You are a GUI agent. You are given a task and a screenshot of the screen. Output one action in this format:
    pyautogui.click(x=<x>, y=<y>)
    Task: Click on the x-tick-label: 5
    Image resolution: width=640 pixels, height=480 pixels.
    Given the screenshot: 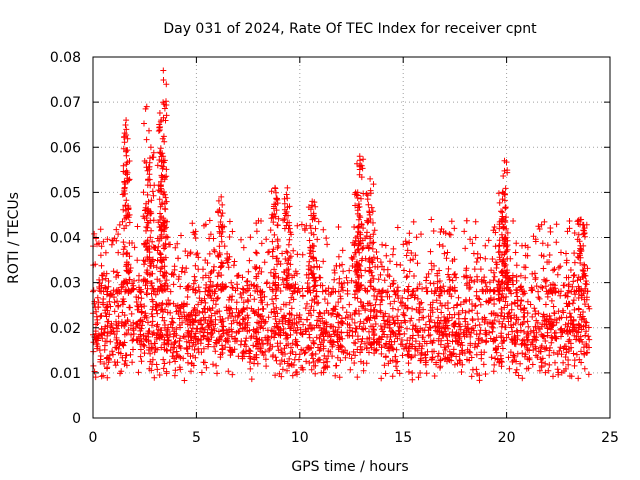 What is the action you would take?
    pyautogui.click(x=196, y=438)
    